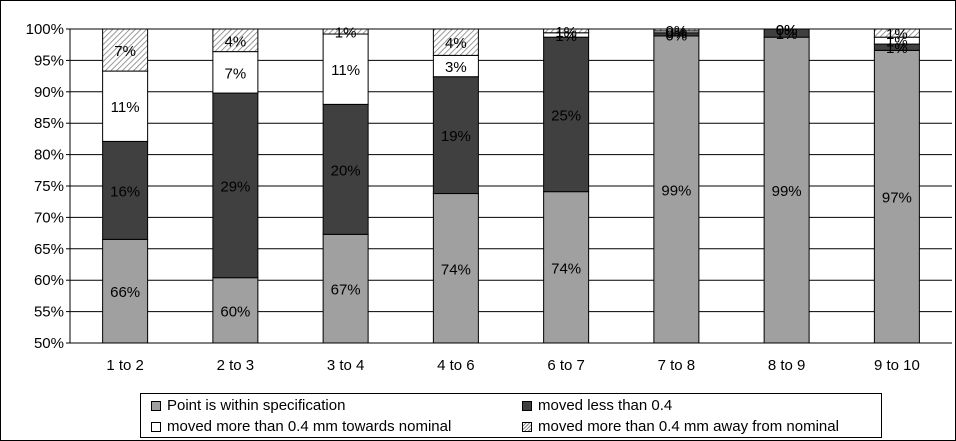 Image resolution: width=956 pixels, height=441 pixels. Describe the element at coordinates (787, 365) in the screenshot. I see `x-tick-label: 8 to 9` at that location.